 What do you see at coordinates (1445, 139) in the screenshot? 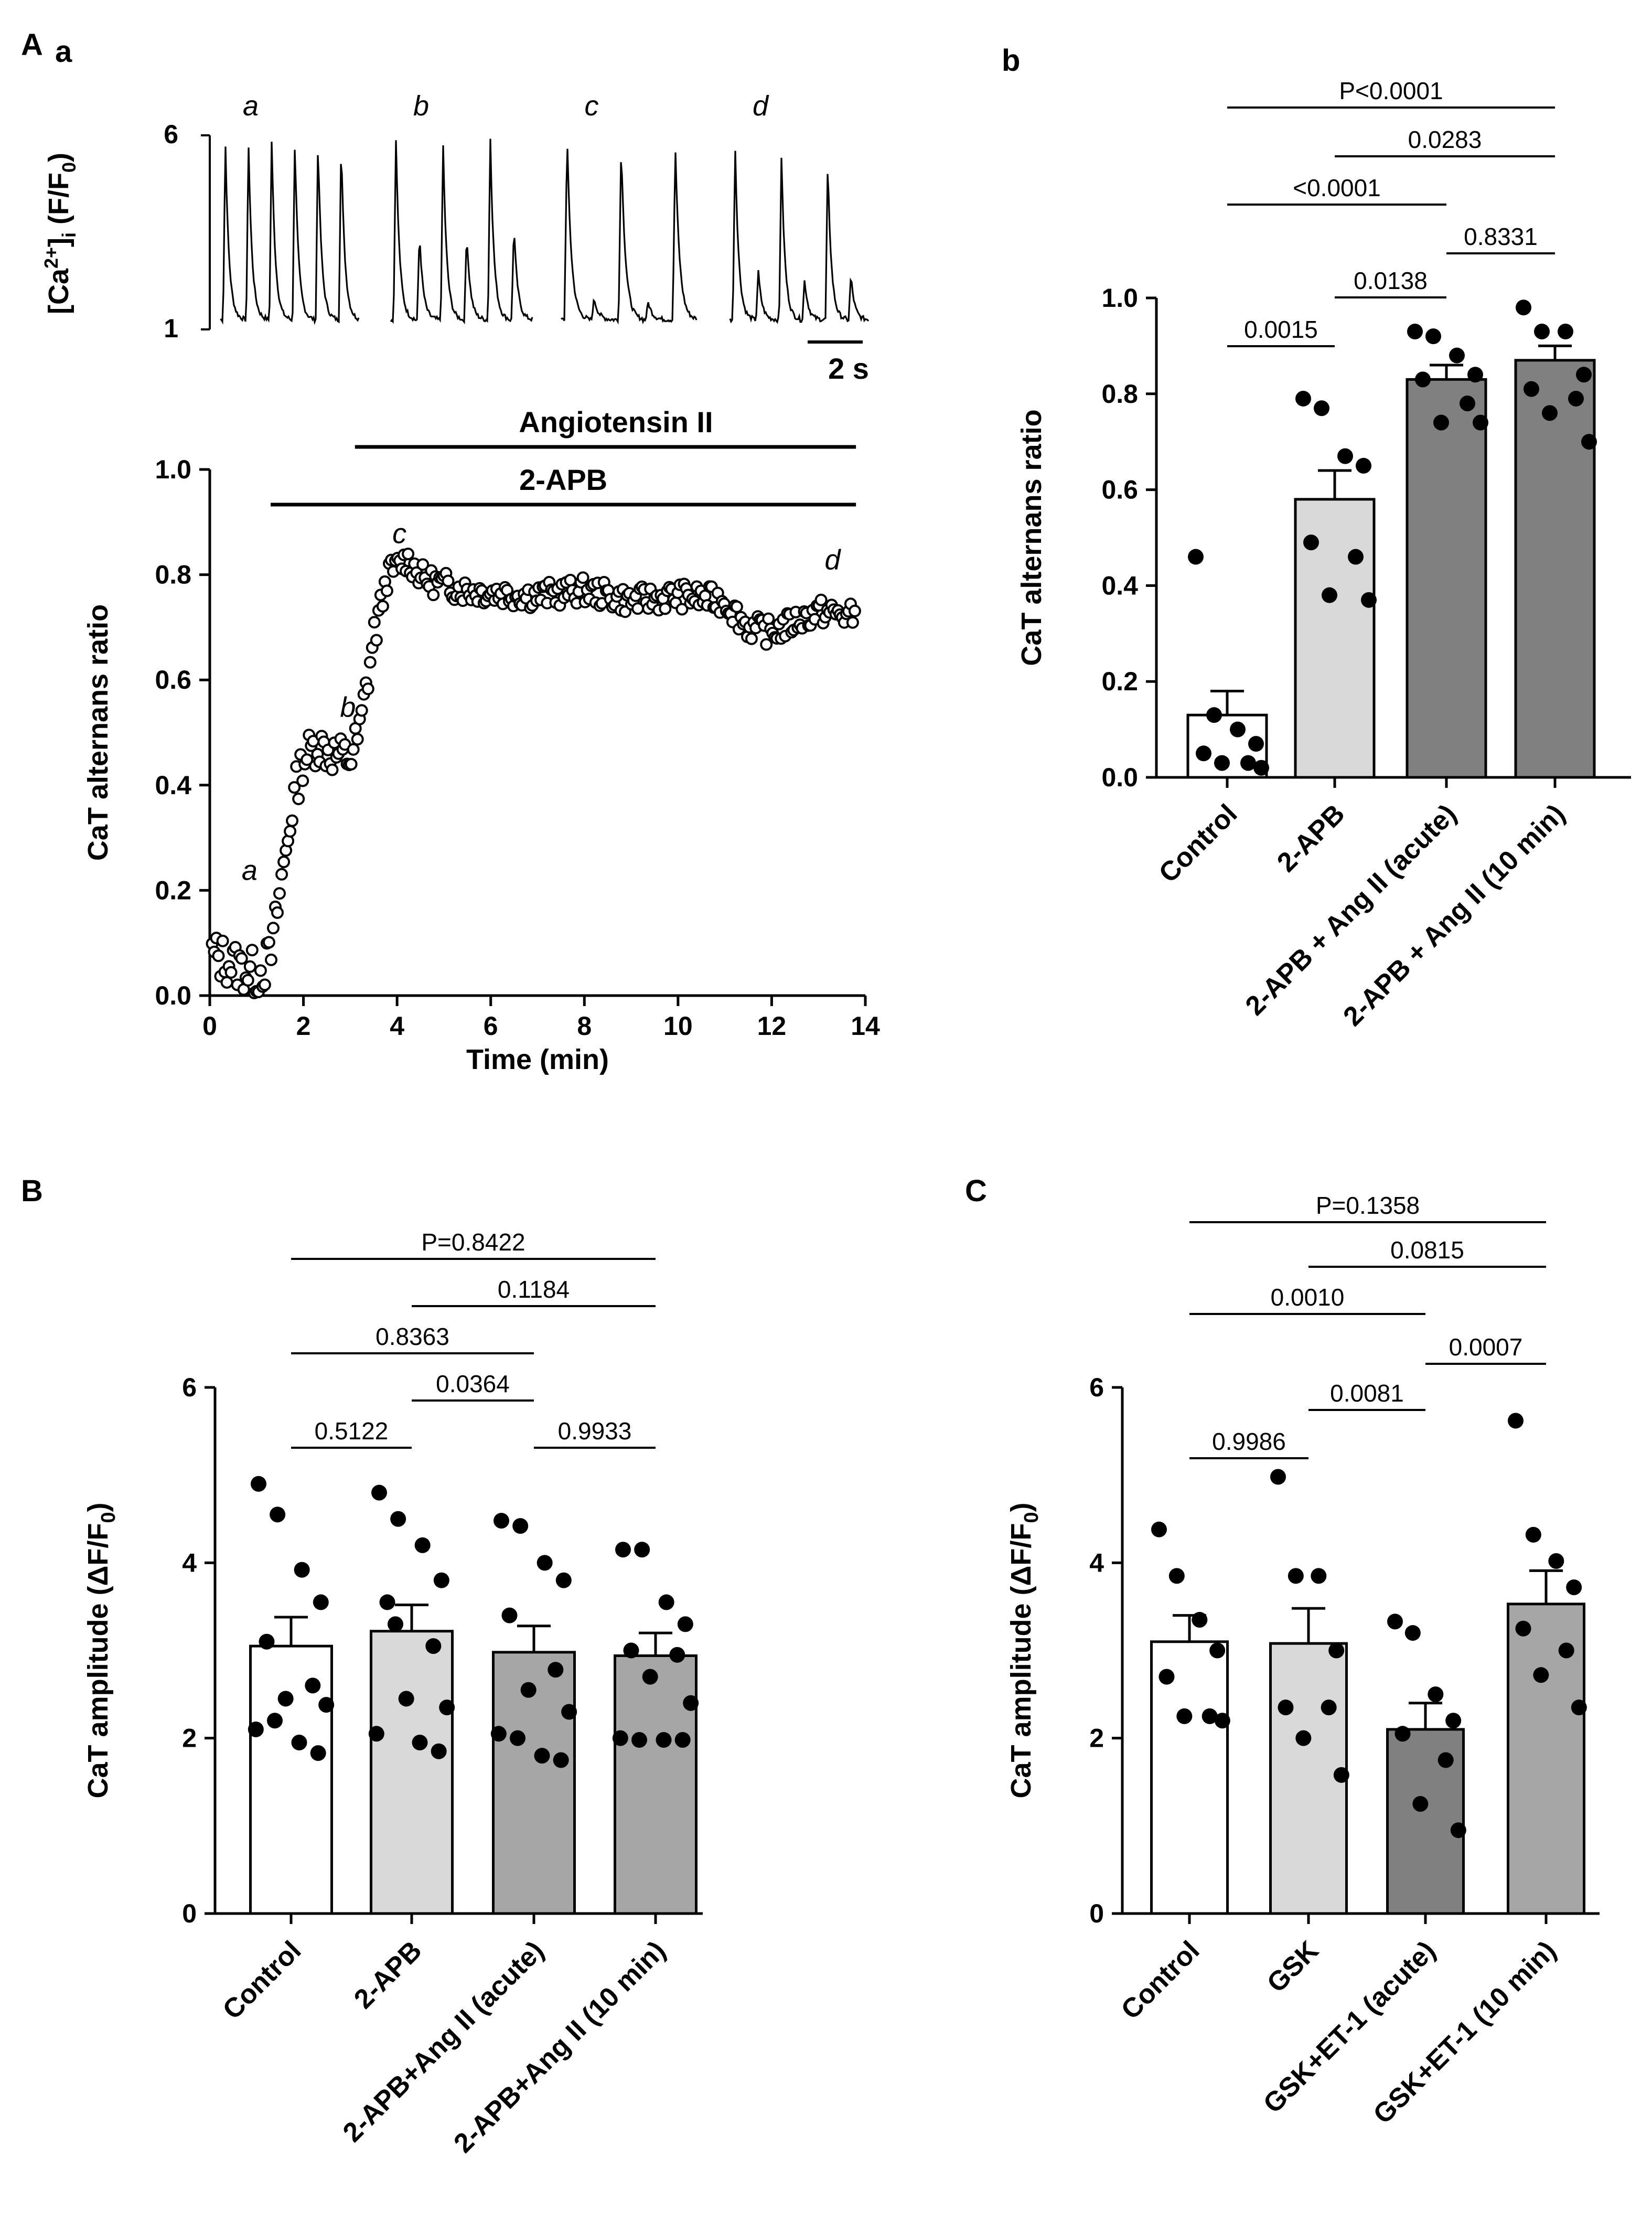
I see `p-value-label: 0.0283` at bounding box center [1445, 139].